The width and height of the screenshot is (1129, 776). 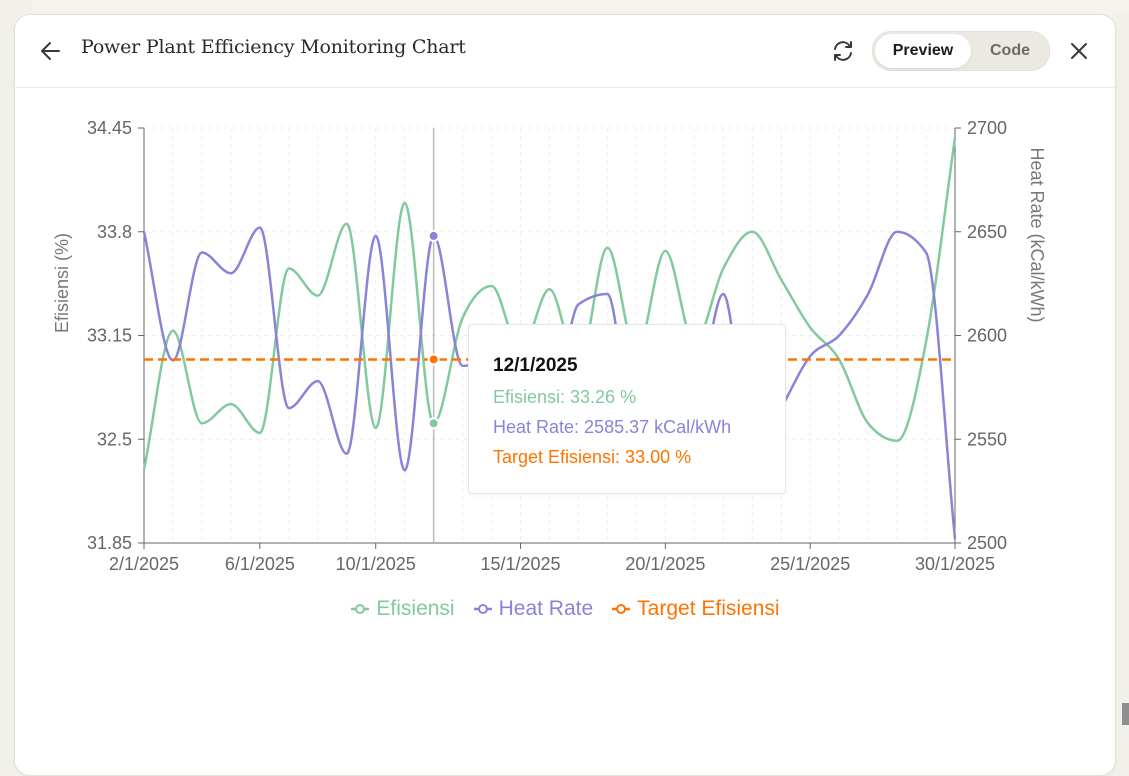 I want to click on legend-item-efisiensi: Efisiensi, so click(x=402, y=609).